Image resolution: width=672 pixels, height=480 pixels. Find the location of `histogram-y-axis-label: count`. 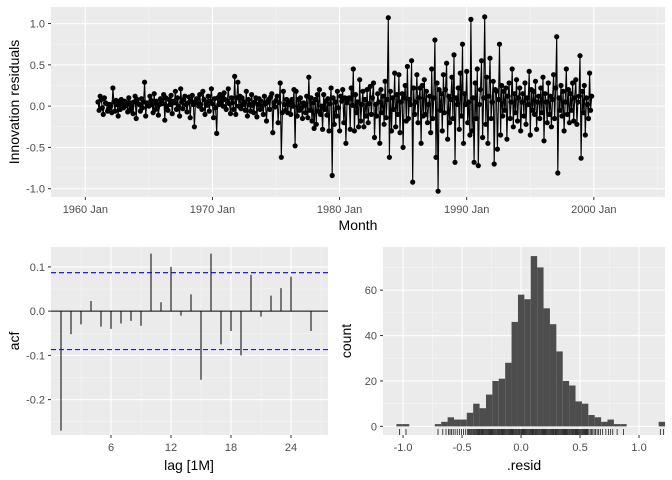

histogram-y-axis-label: count is located at coordinates (346, 341).